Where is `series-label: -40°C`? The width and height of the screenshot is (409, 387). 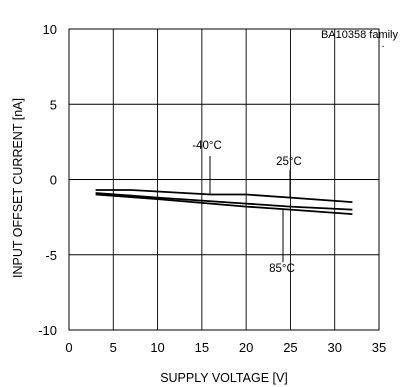 series-label: -40°C is located at coordinates (207, 146).